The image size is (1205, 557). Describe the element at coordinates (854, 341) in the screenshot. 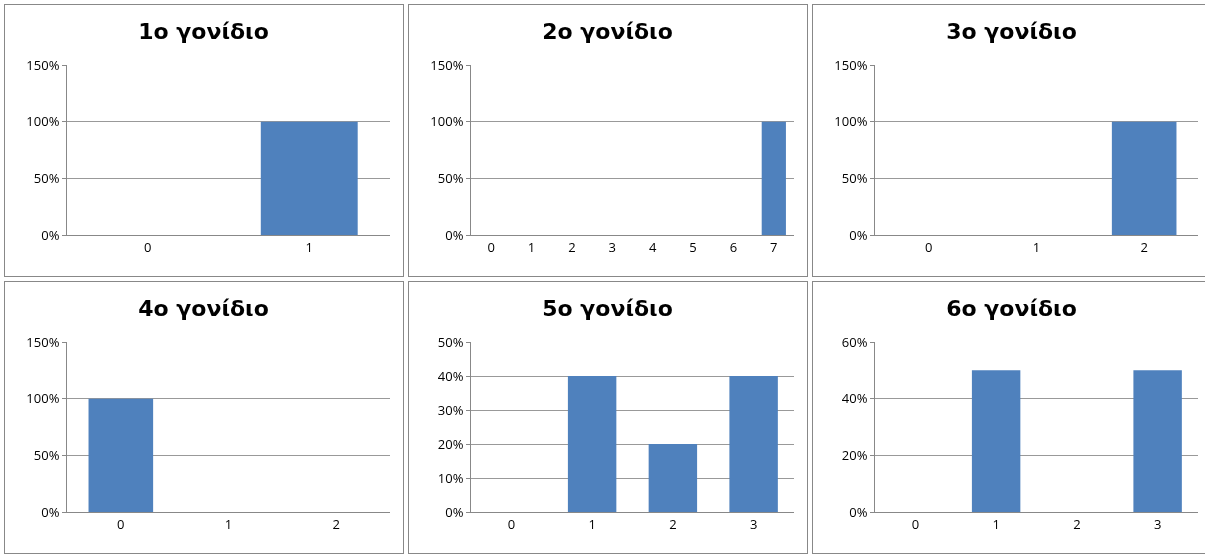

I see `y-tick-label: 60%` at that location.